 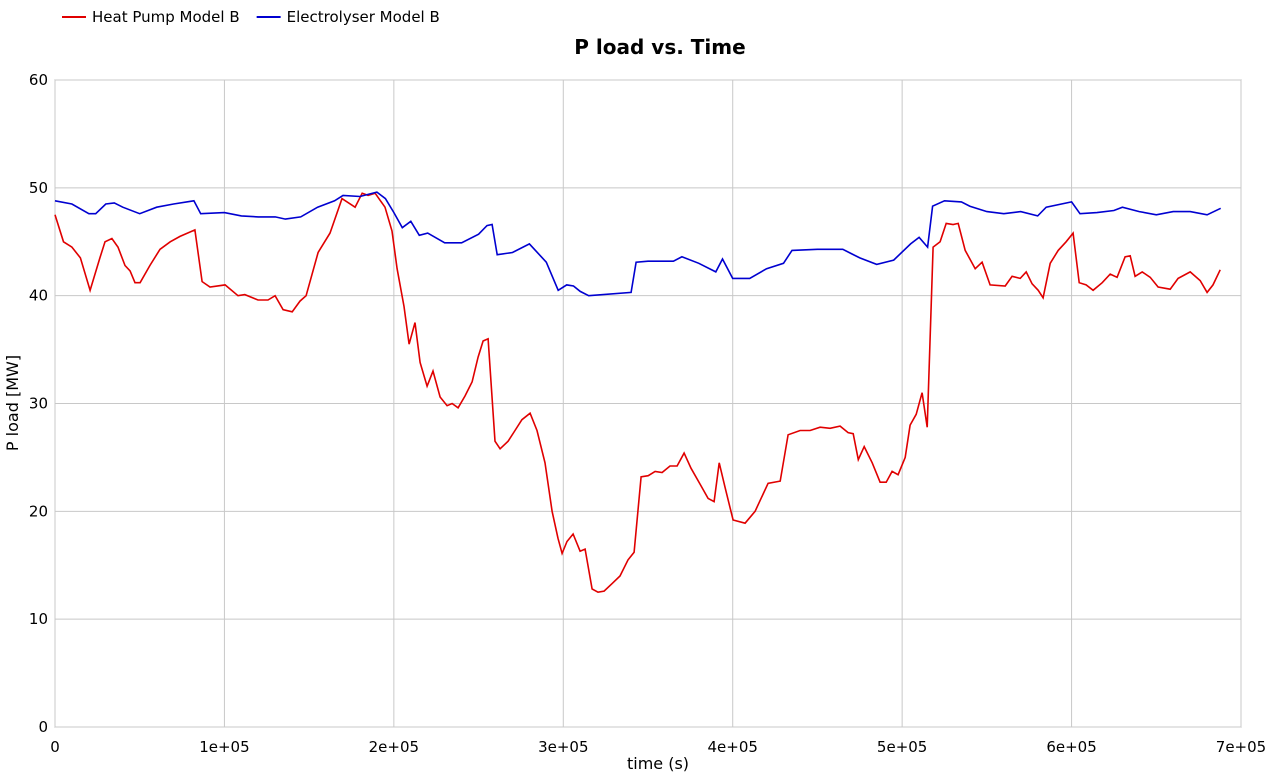 I want to click on legend-label: Heat Pump Model B, so click(x=166, y=17).